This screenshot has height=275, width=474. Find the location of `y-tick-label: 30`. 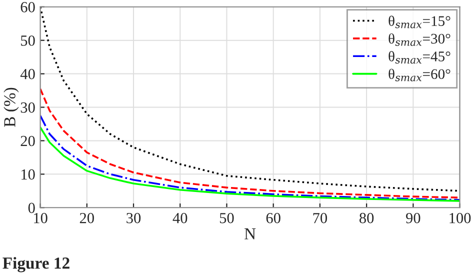

y-tick-label: 30 is located at coordinates (27, 107).